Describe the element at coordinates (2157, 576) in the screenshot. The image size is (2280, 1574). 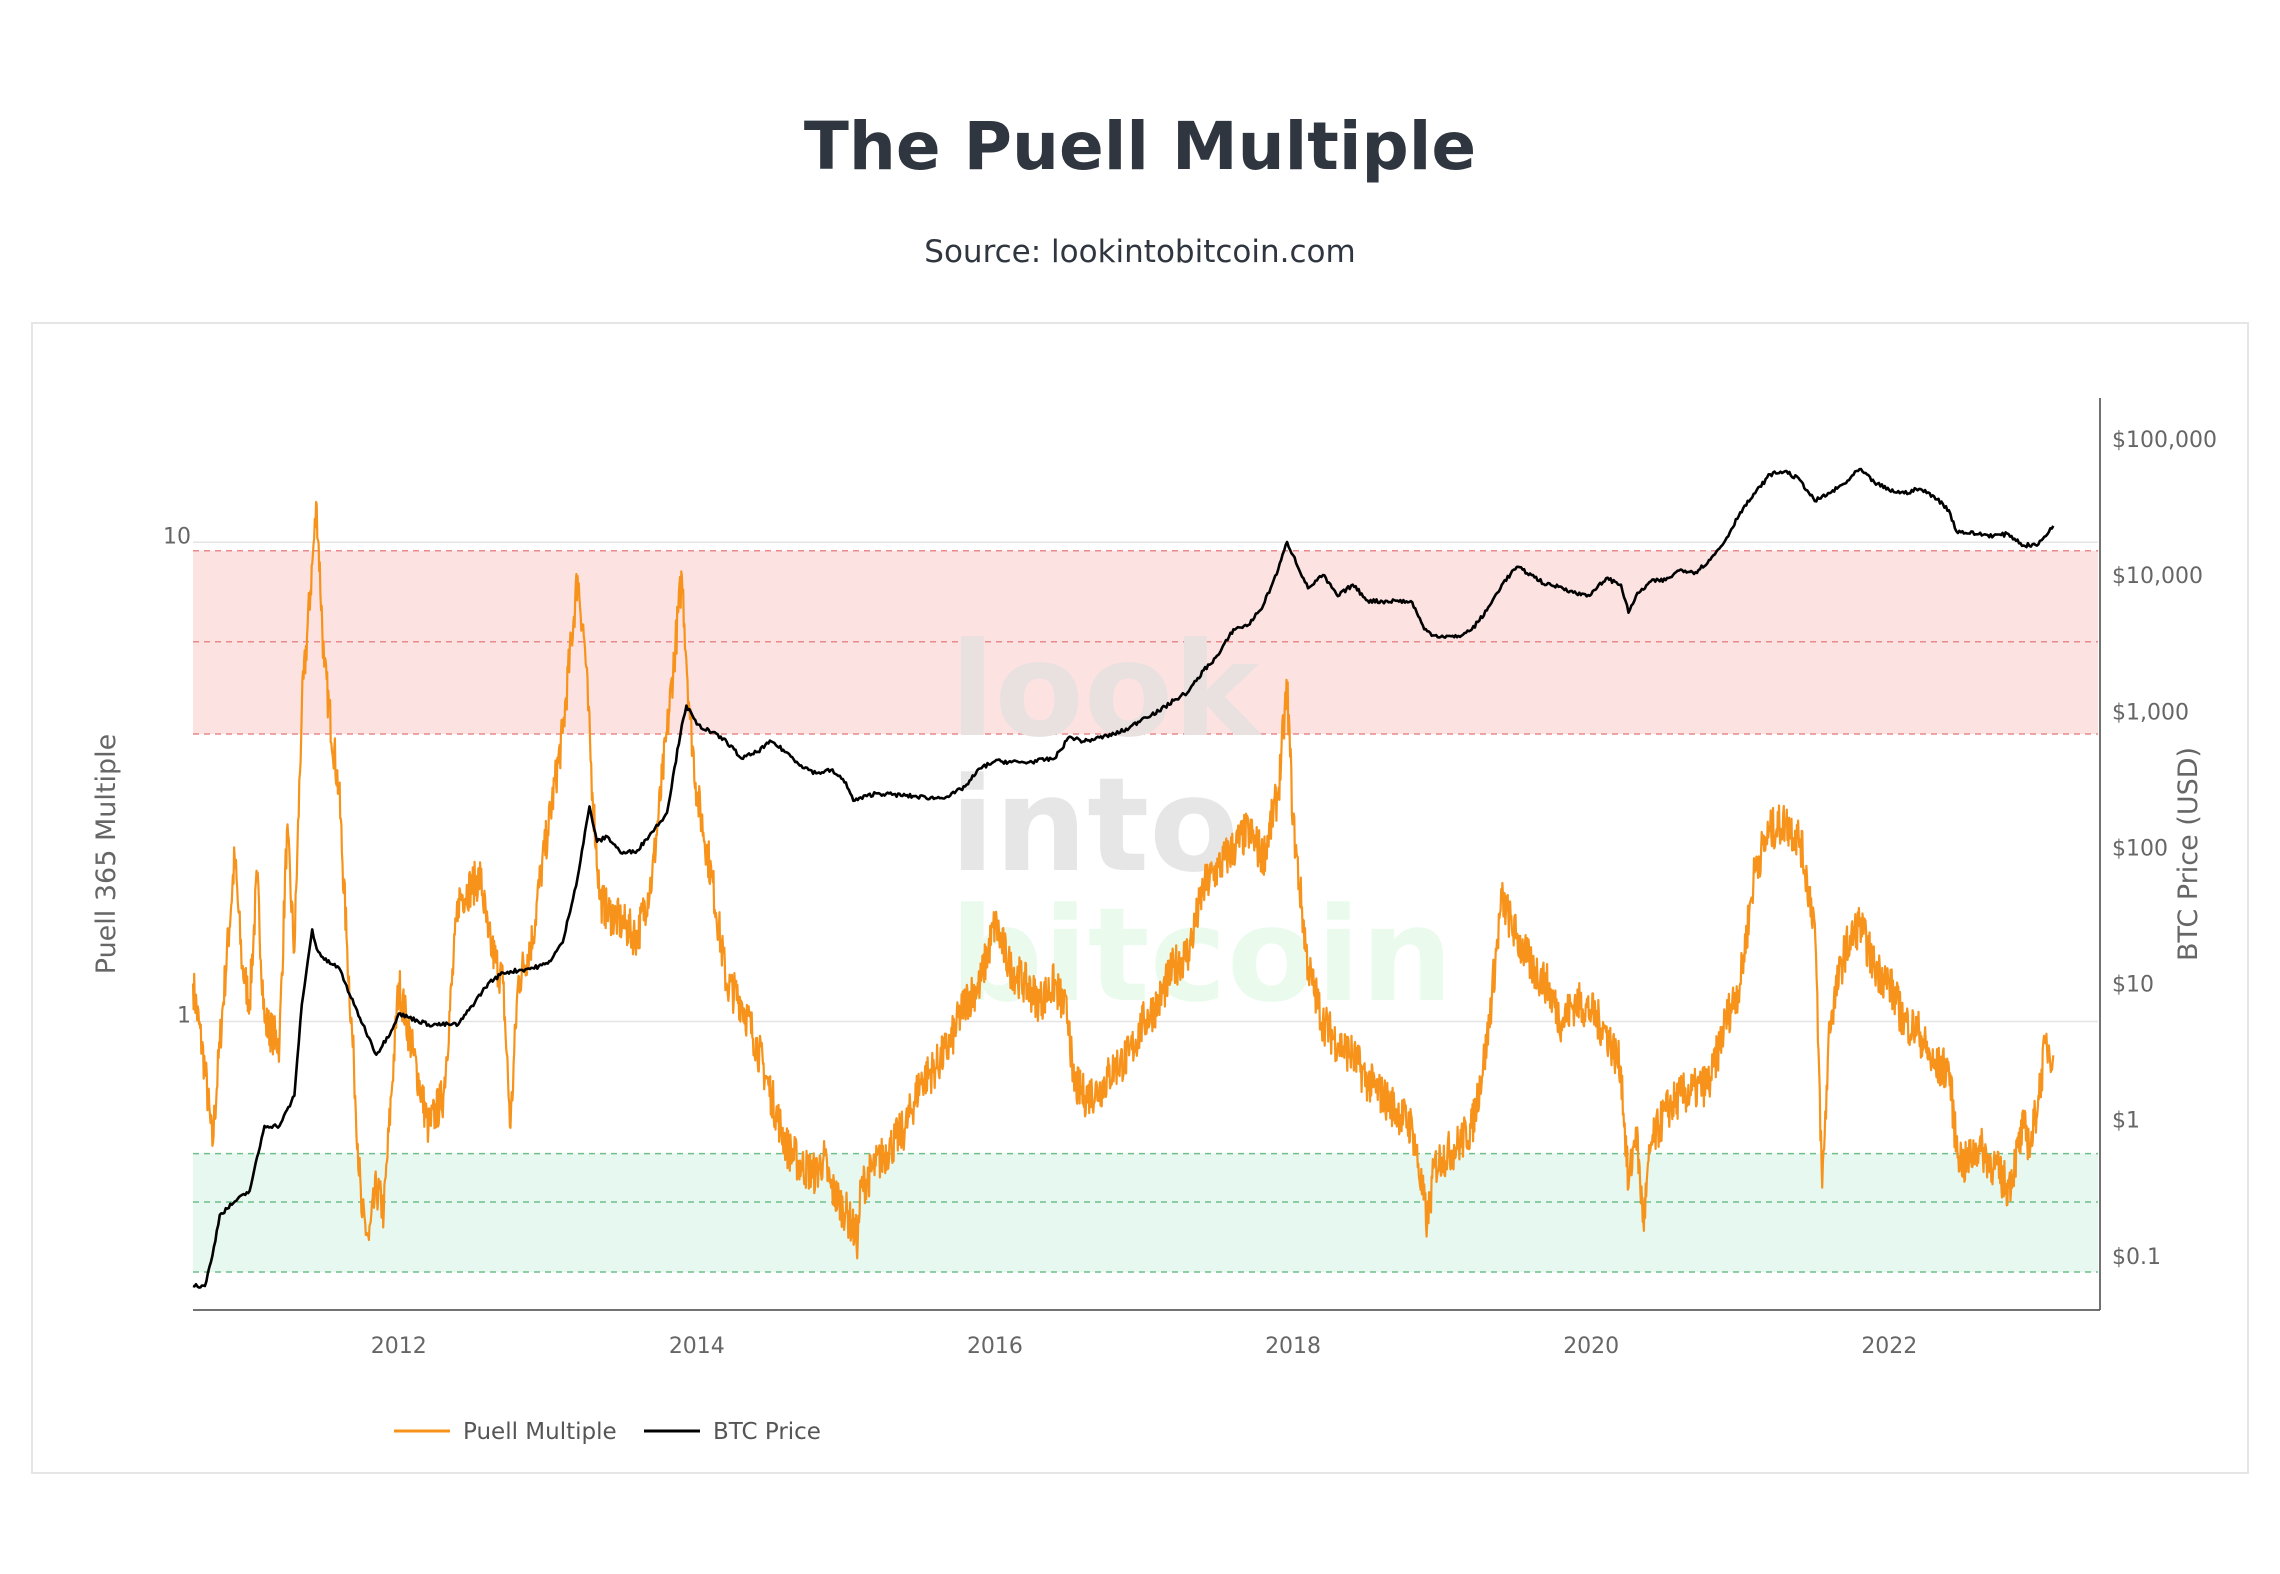
I see `y-right-tick: $10,000` at that location.